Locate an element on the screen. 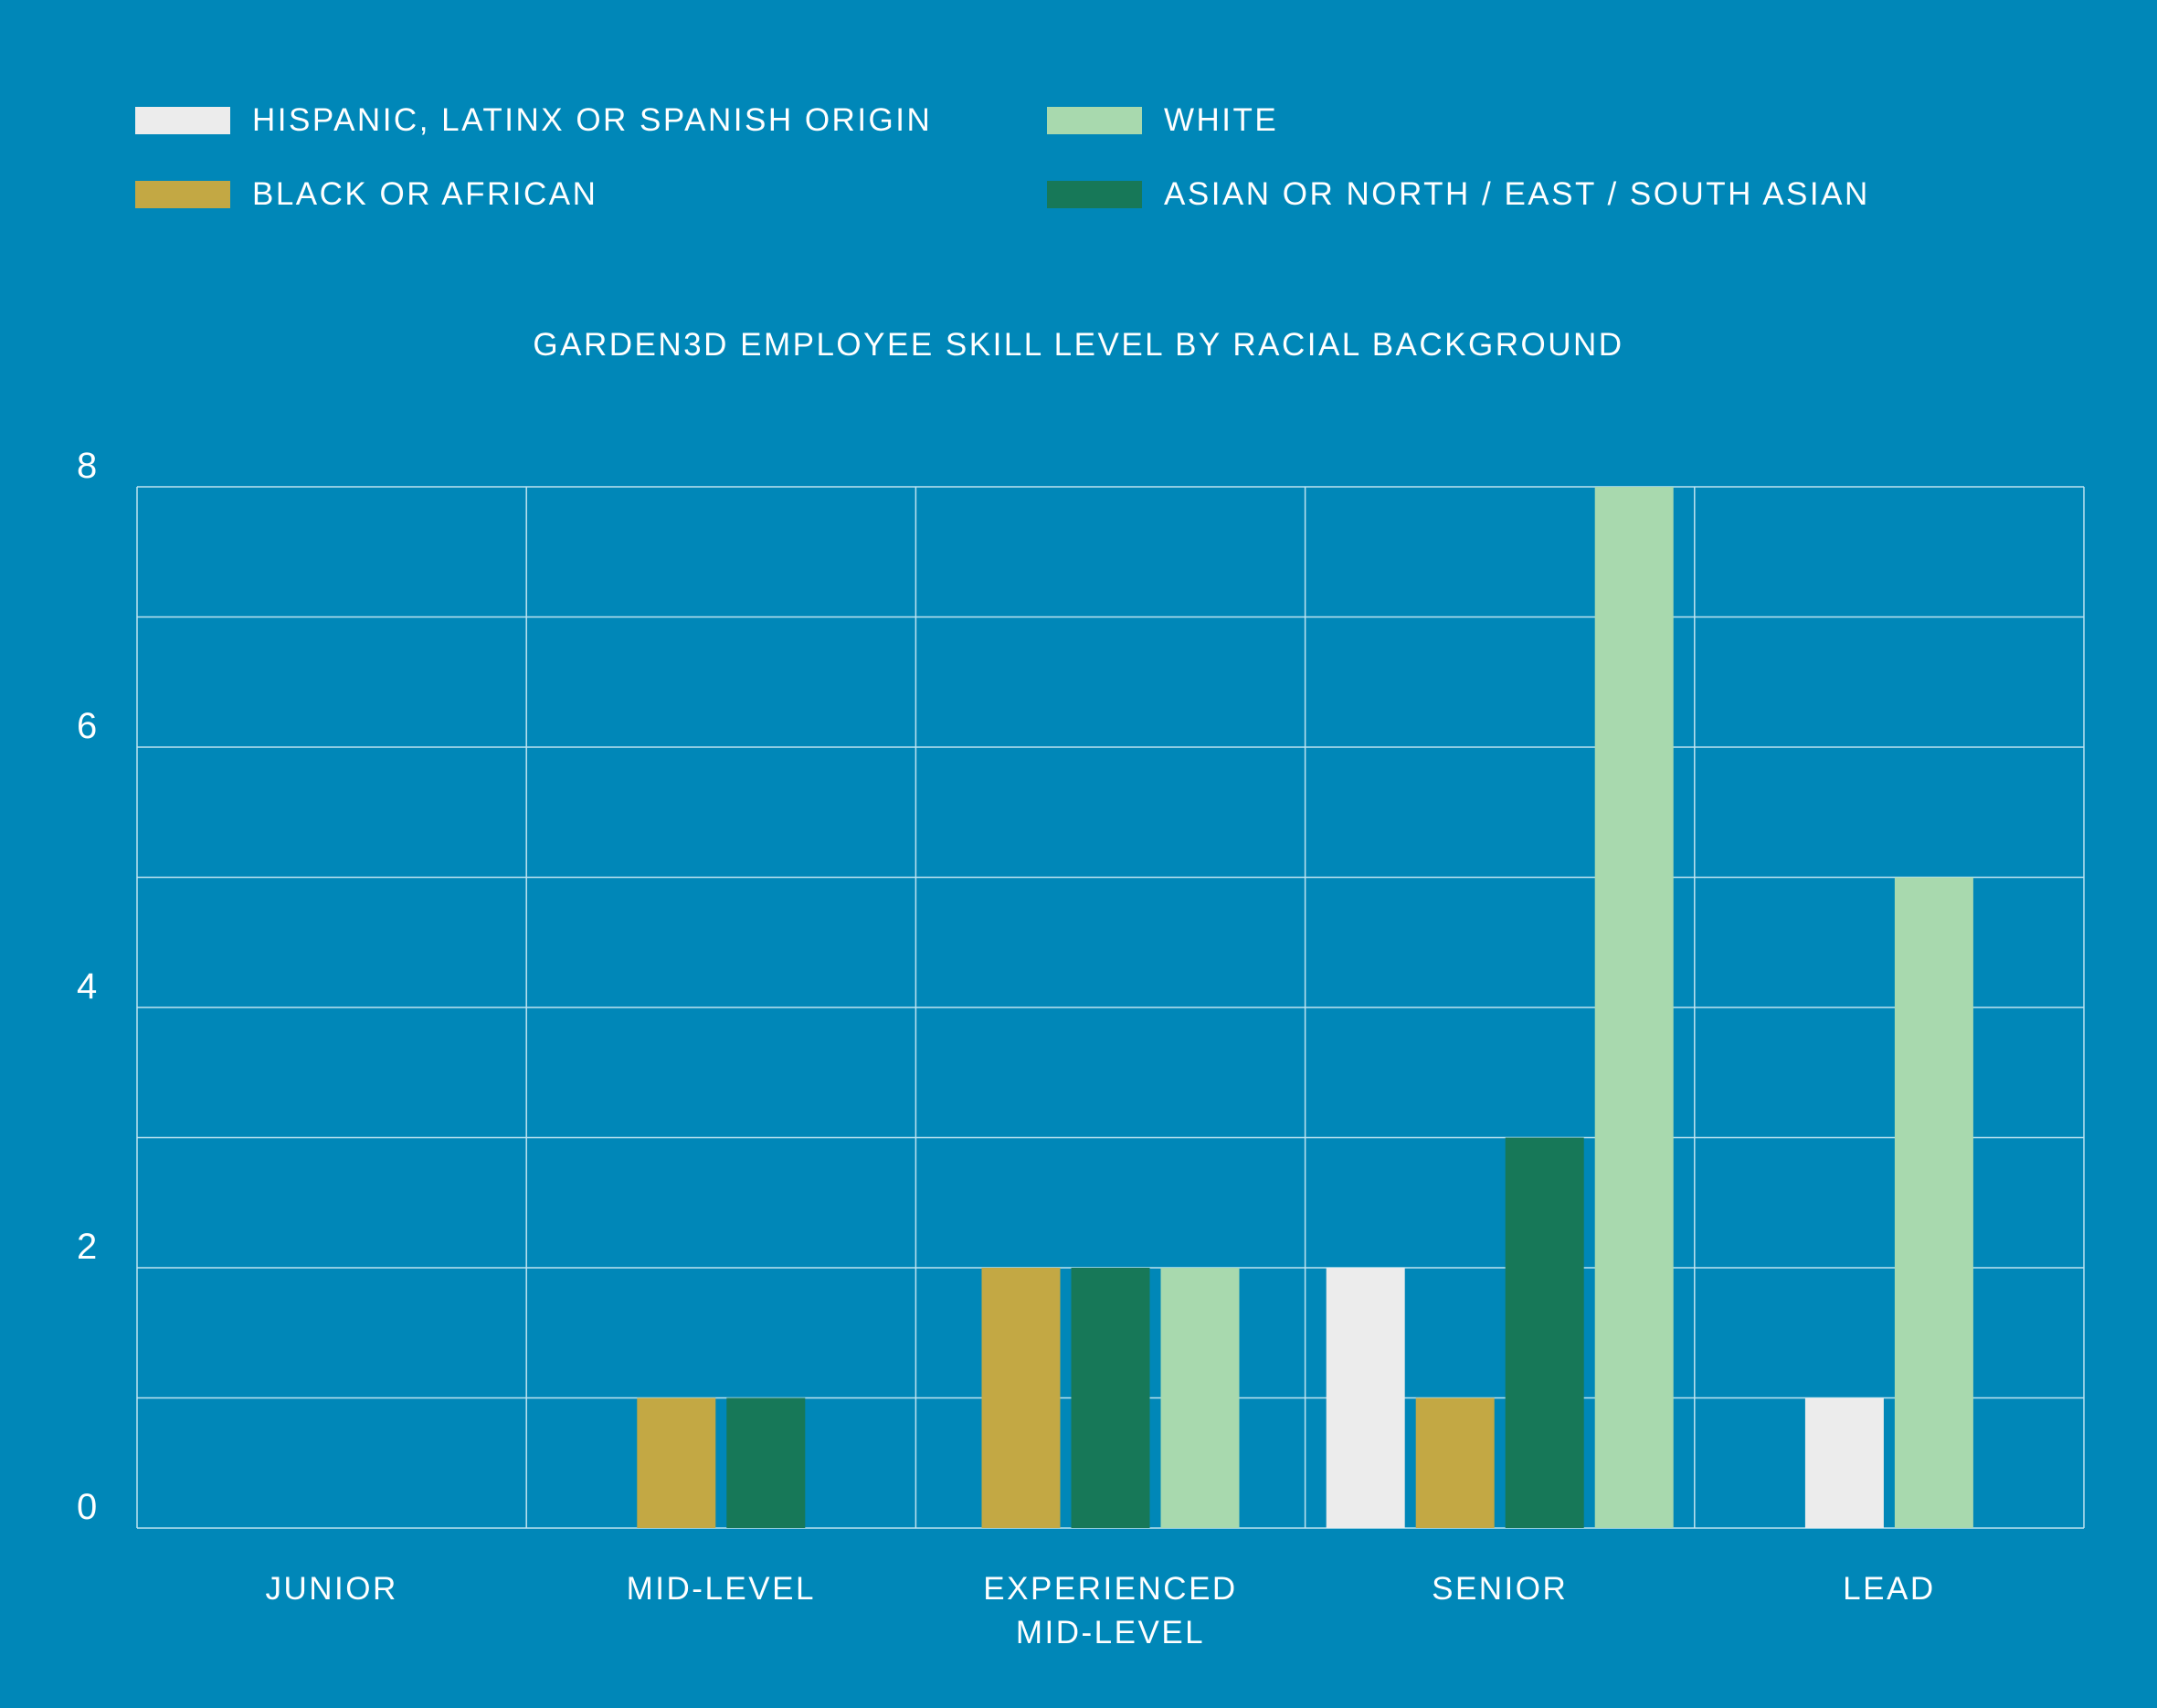 The height and width of the screenshot is (1708, 2157). legend-swatch-black is located at coordinates (182, 194).